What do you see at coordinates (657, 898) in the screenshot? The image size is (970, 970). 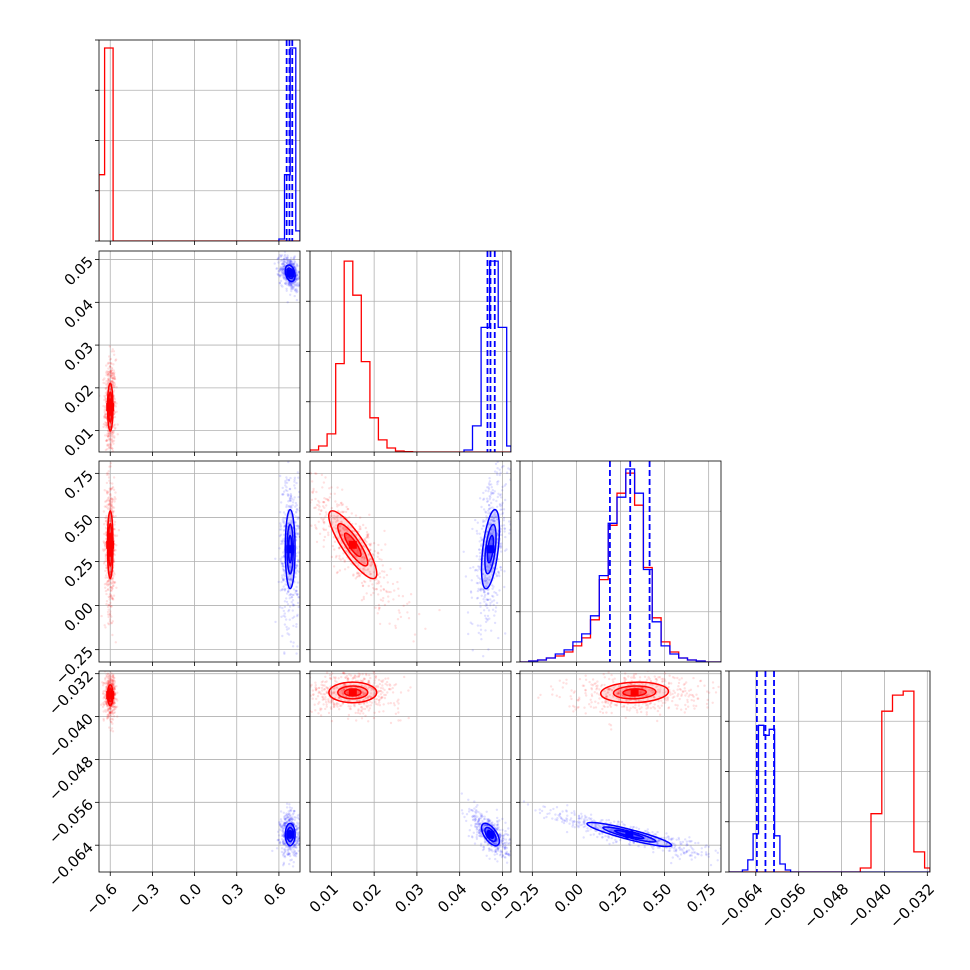 I see `x-tick-label: 0.50` at bounding box center [657, 898].